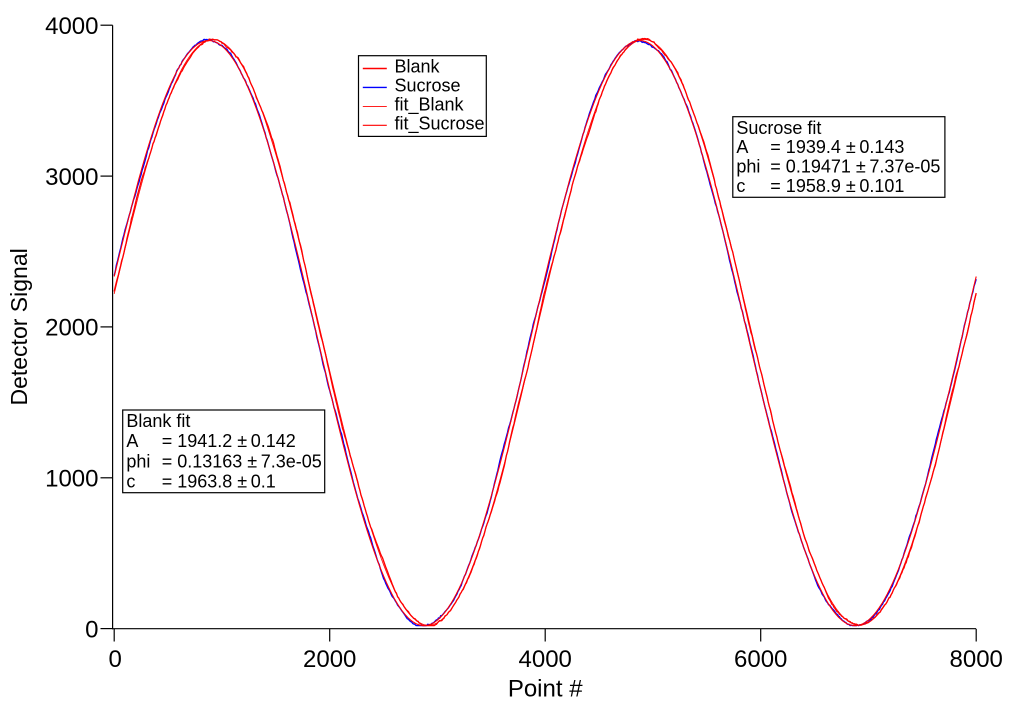 This screenshot has height=703, width=1029. Describe the element at coordinates (778, 128) in the screenshot. I see `svg-text: Sucrose fit` at that location.